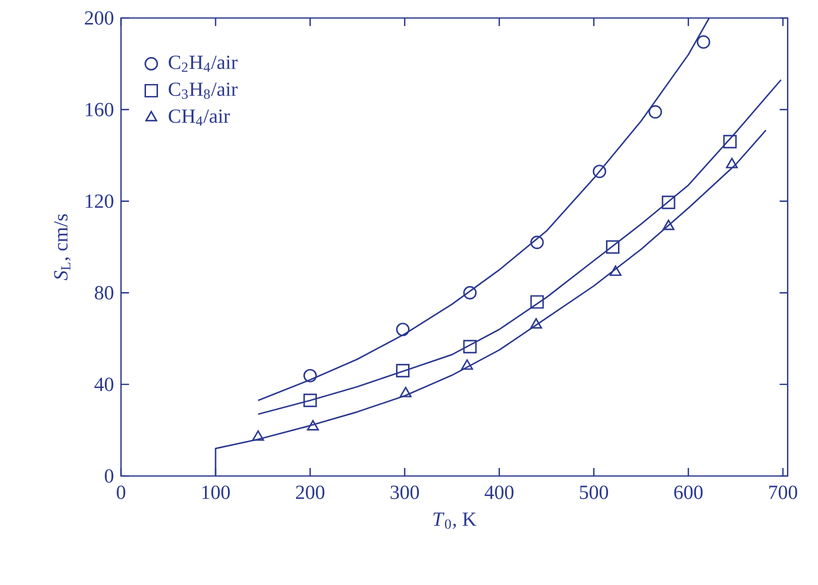  Describe the element at coordinates (203, 64) in the screenshot. I see `legend-label: C$_{2}$H$_{4}$/air` at that location.